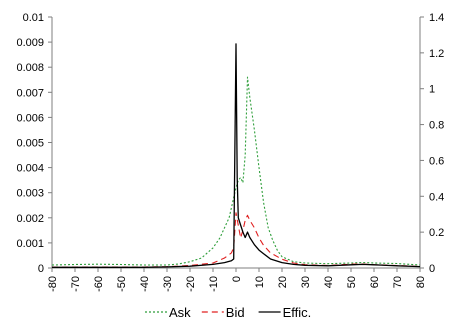 The image size is (451, 334). I want to click on y-left-tick-label: 0.01, so click(33, 18).